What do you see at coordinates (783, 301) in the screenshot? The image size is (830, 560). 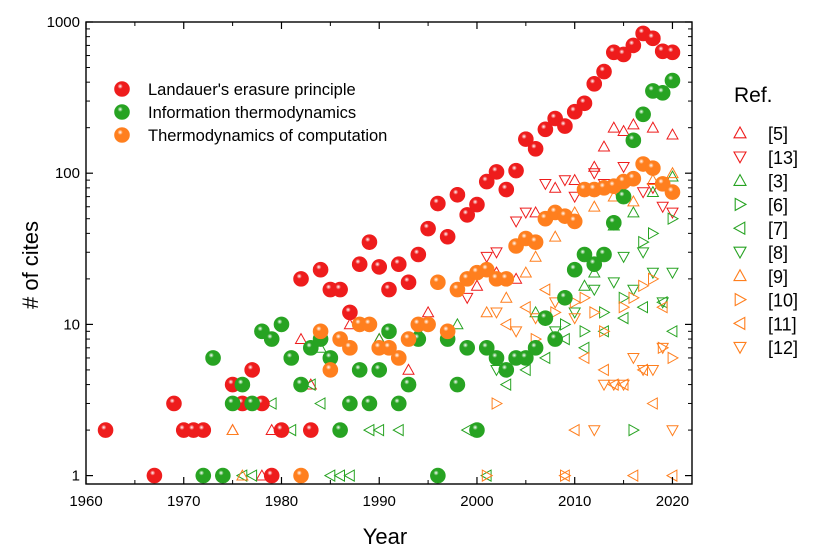 I see `ref-legend-label: [10]` at bounding box center [783, 301].